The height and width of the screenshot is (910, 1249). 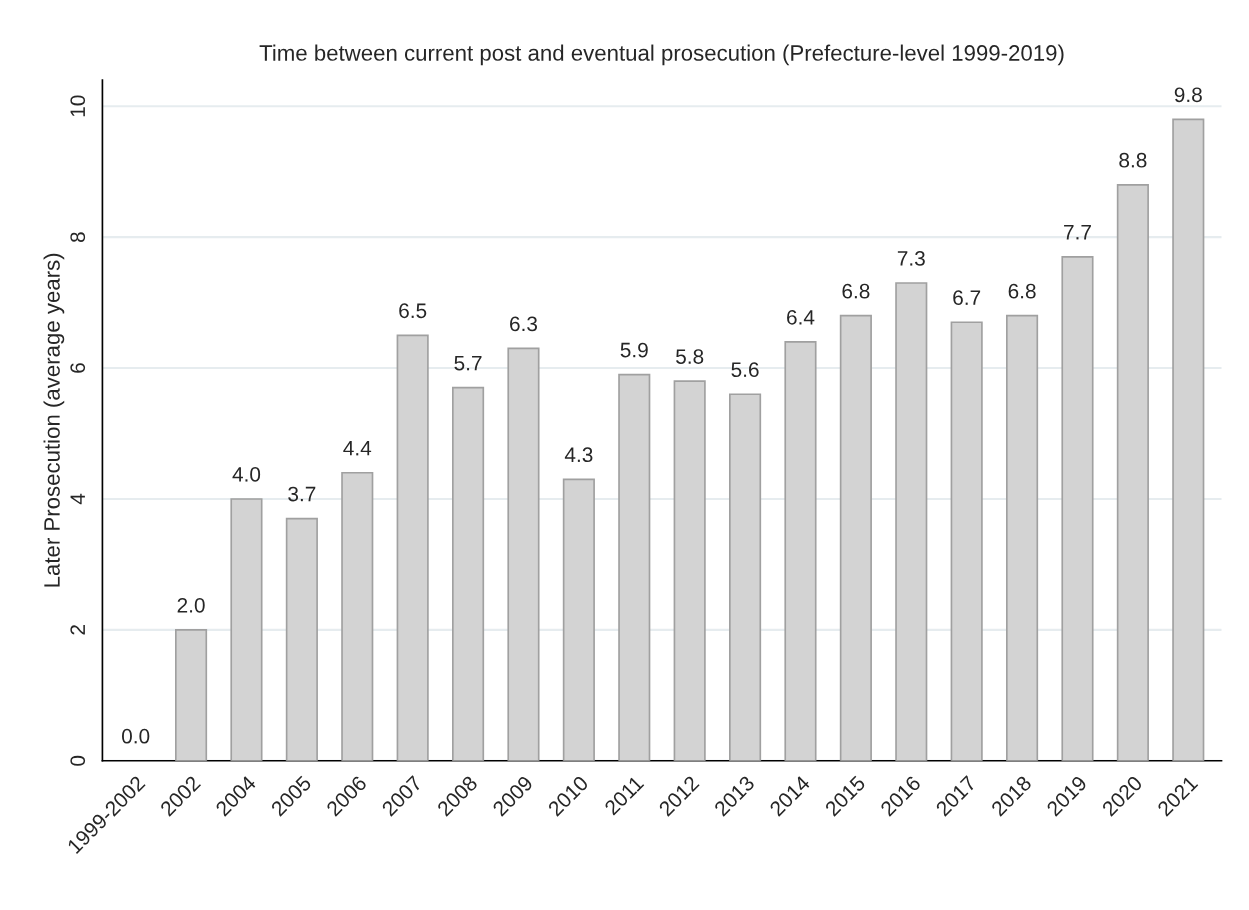 I want to click on y-tick-label: 2, so click(x=77, y=630).